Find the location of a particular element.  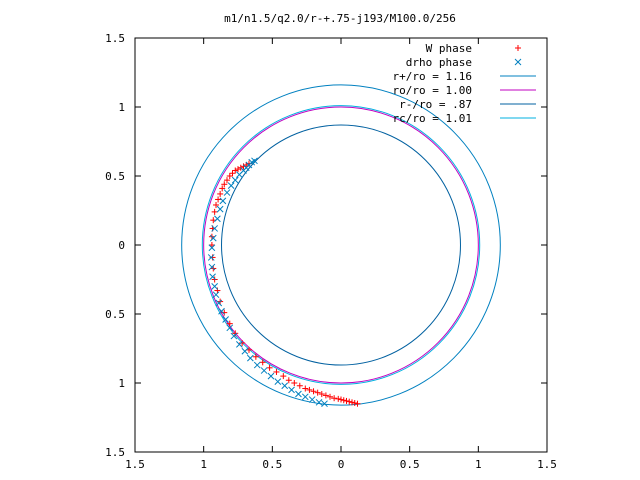

legend-label: rc/ro = 1.01 is located at coordinates (432, 118).